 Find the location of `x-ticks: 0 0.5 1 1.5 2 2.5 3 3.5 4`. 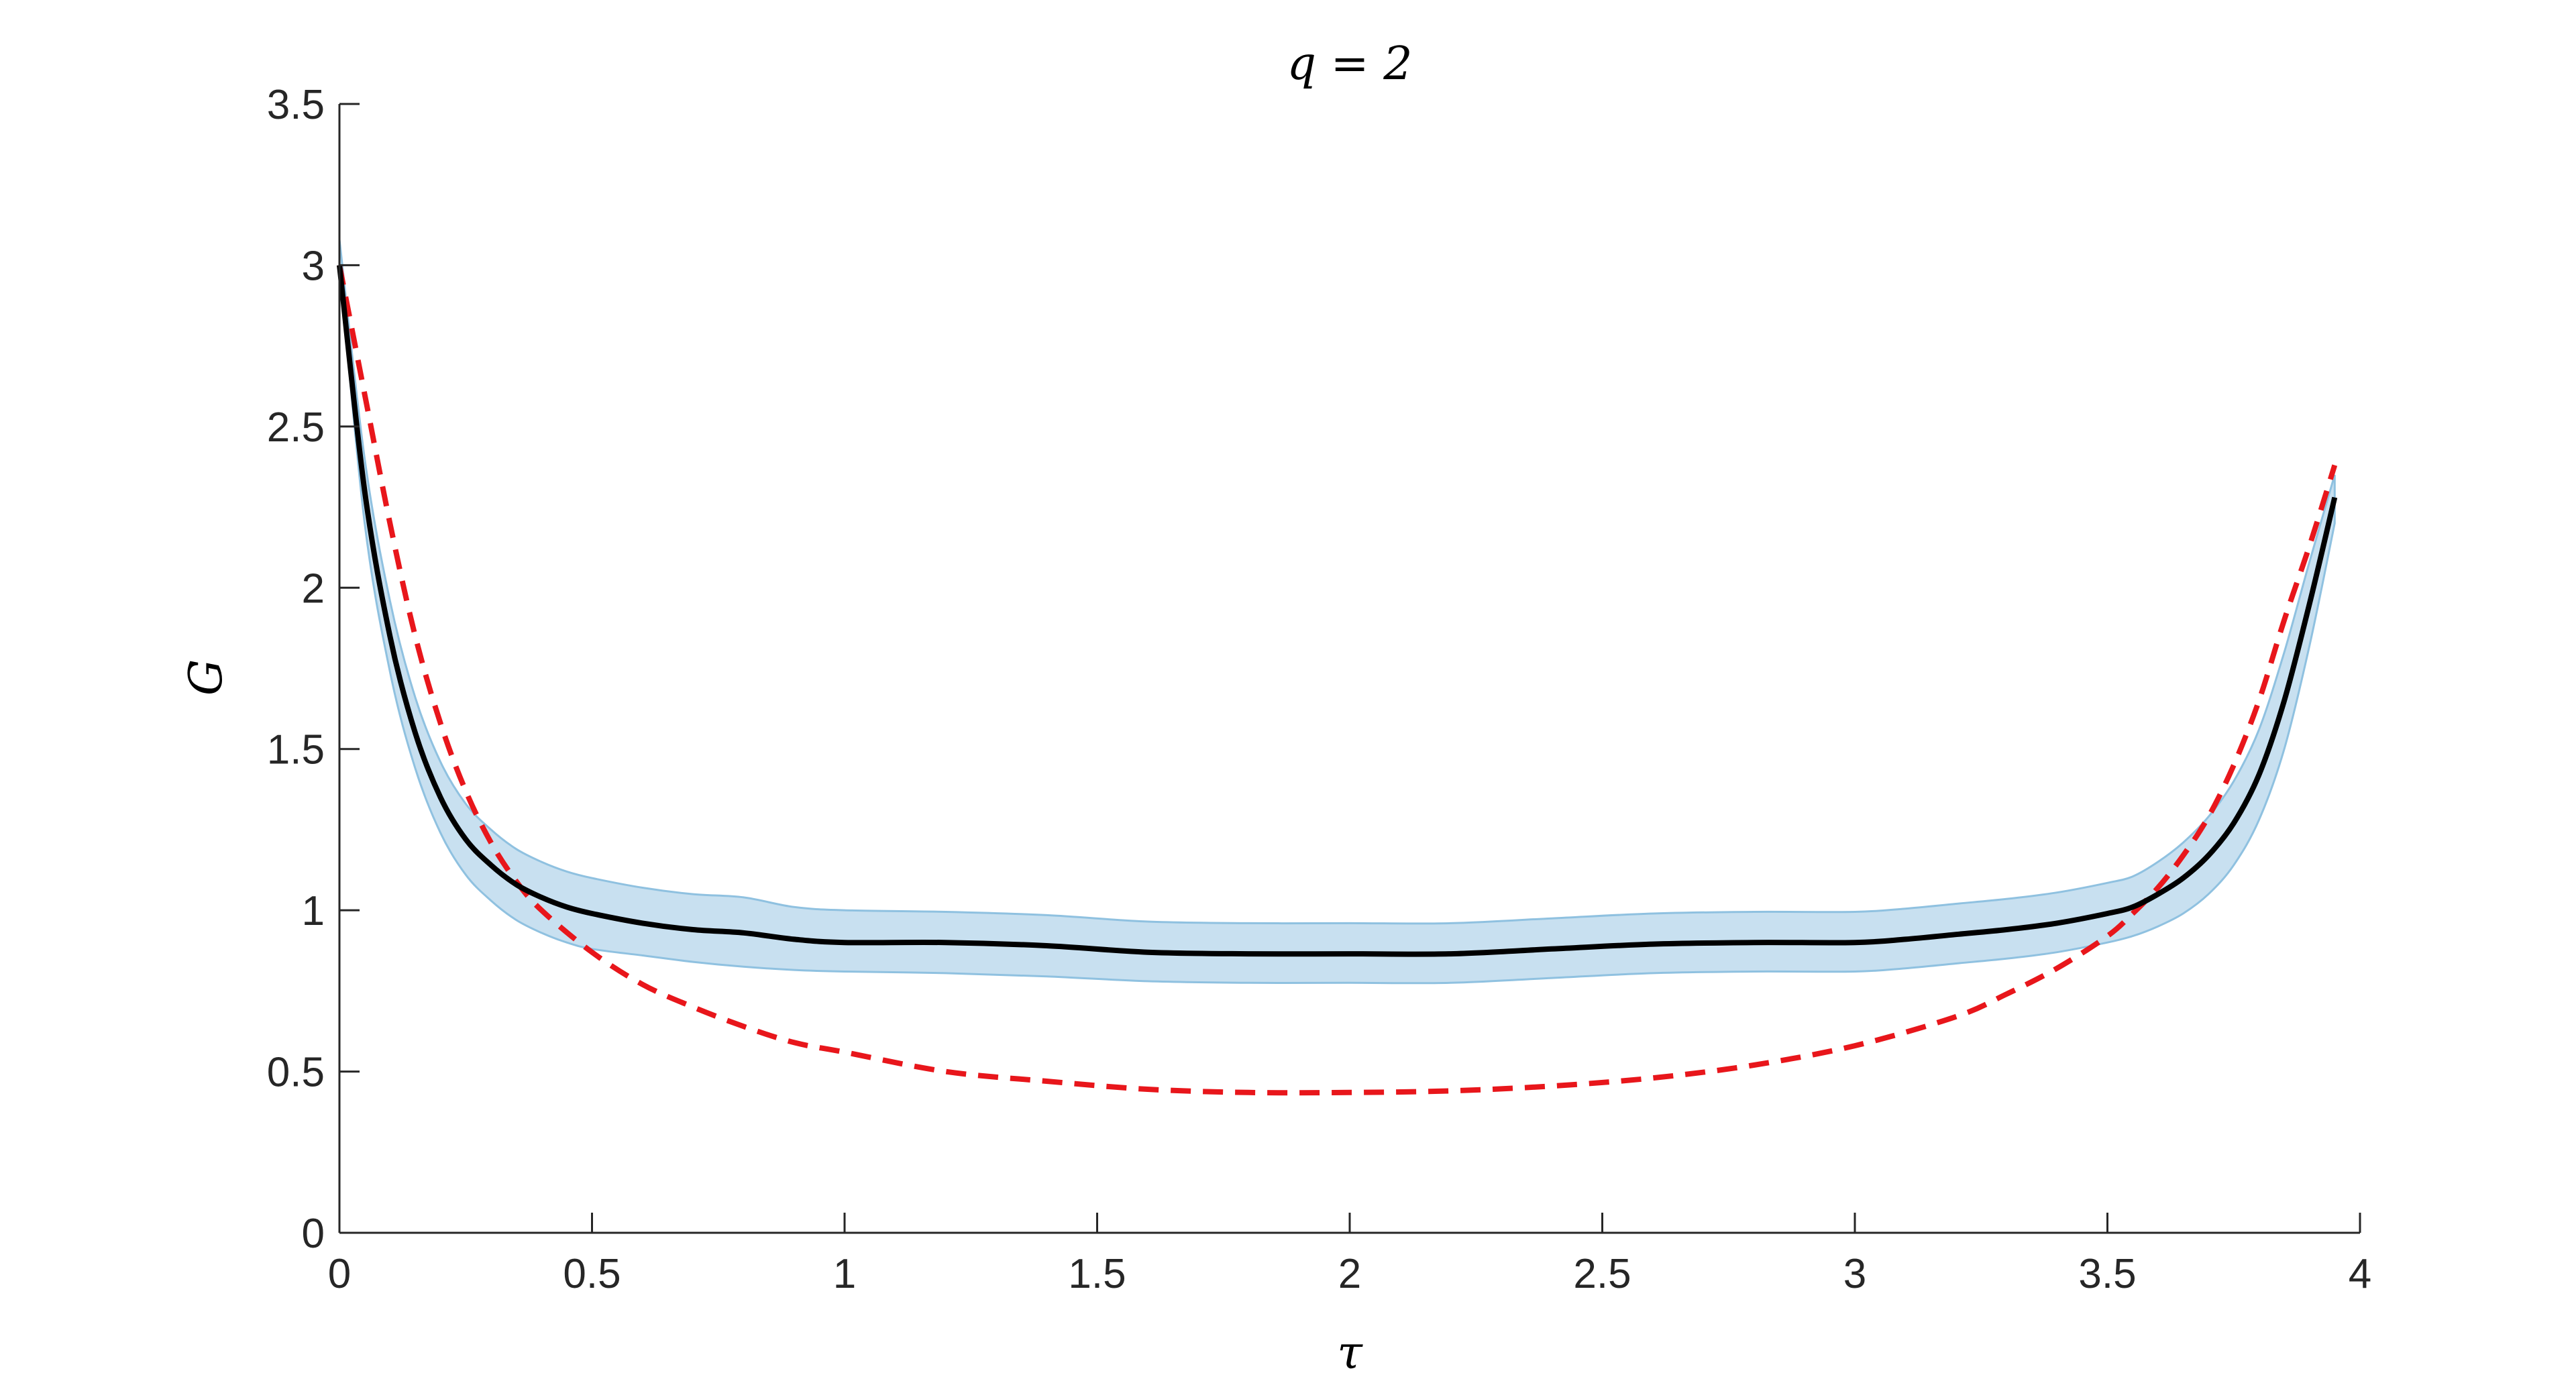

x-ticks: 0 0.5 1 1.5 2 2.5 3 3.5 4 is located at coordinates (1349, 1255).